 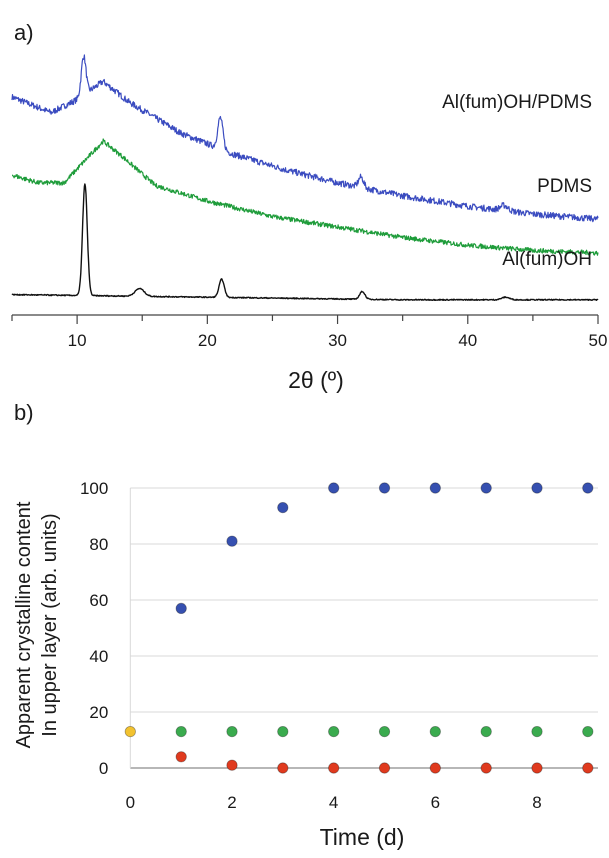 What do you see at coordinates (24, 412) in the screenshot?
I see `panel-b-label: b)` at bounding box center [24, 412].